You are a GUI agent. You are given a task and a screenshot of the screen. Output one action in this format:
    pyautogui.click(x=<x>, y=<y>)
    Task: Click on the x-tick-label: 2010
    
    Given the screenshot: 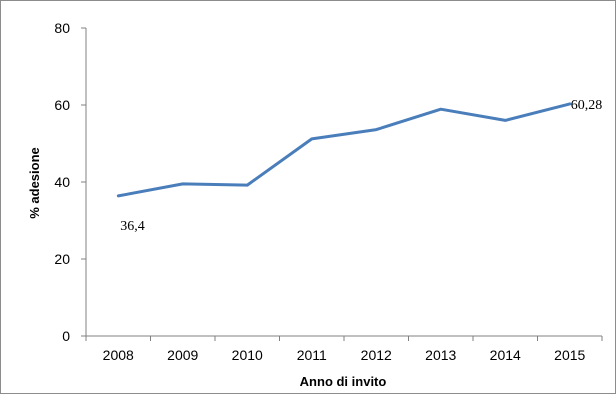 What is the action you would take?
    pyautogui.click(x=247, y=355)
    